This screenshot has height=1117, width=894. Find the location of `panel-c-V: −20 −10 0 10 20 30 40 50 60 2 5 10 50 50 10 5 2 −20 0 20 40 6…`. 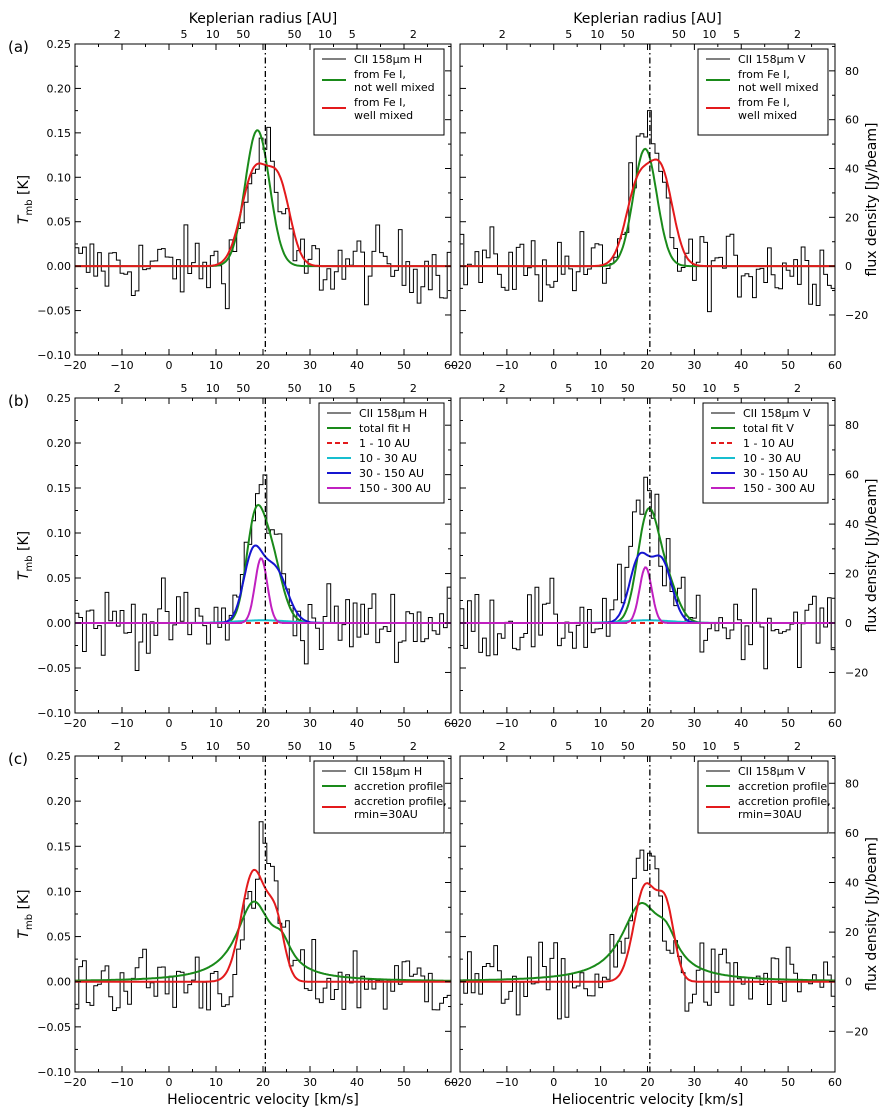

panel-c-V: −20 −10 0 10 20 30 40 50 60 2 5 10 50 50 10 5 2 −20 0 20 40 6… is located at coordinates (658, 914).